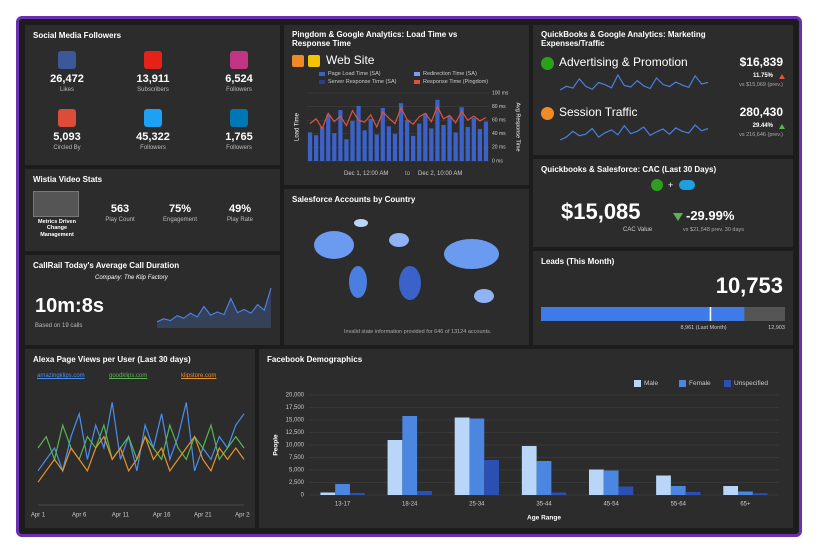 This screenshot has width=819, height=556. Describe the element at coordinates (362, 82) in the screenshot. I see `legend-label: Server Response Time (SA)` at that location.